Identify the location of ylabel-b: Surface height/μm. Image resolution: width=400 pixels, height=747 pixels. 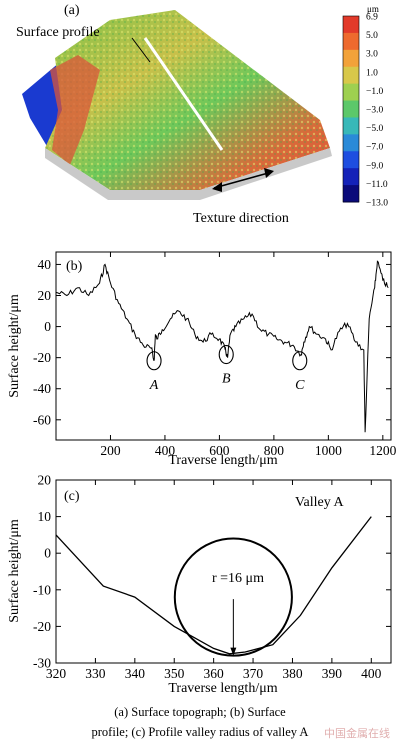
(14, 346).